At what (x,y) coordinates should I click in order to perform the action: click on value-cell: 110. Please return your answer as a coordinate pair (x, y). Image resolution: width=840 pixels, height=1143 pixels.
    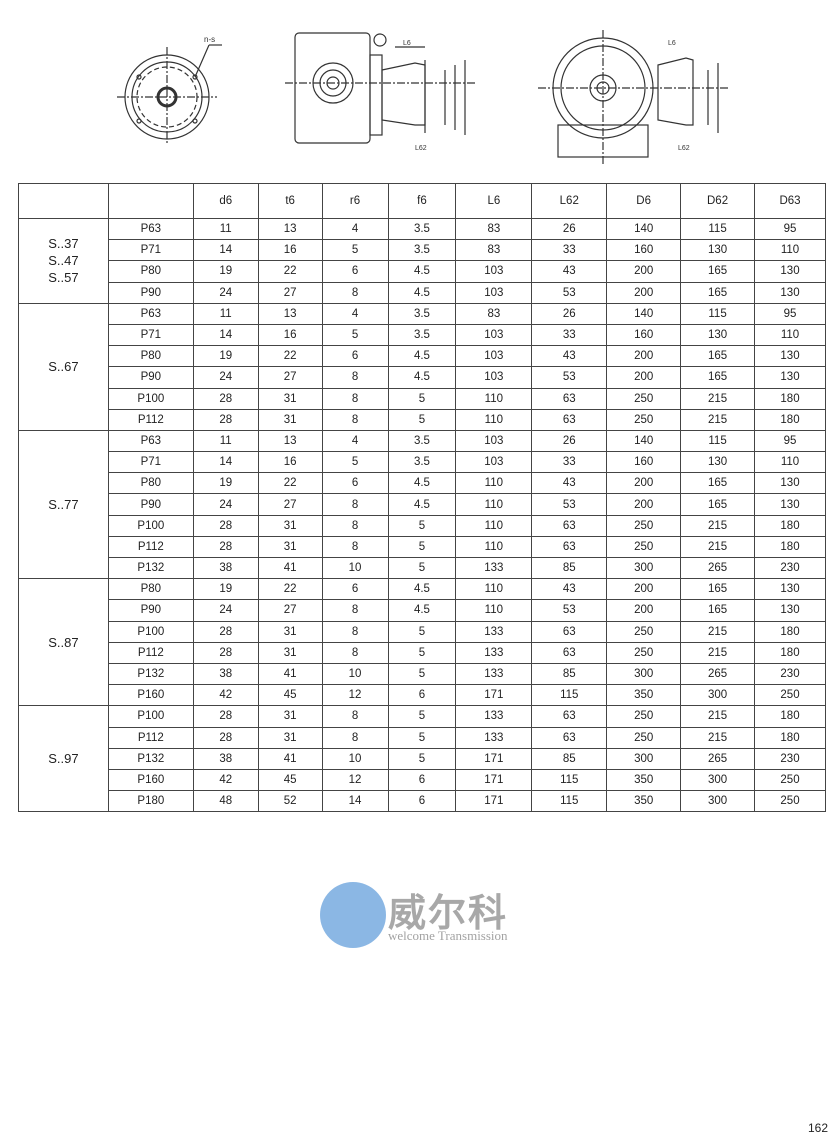
    Looking at the image, I should click on (790, 335).